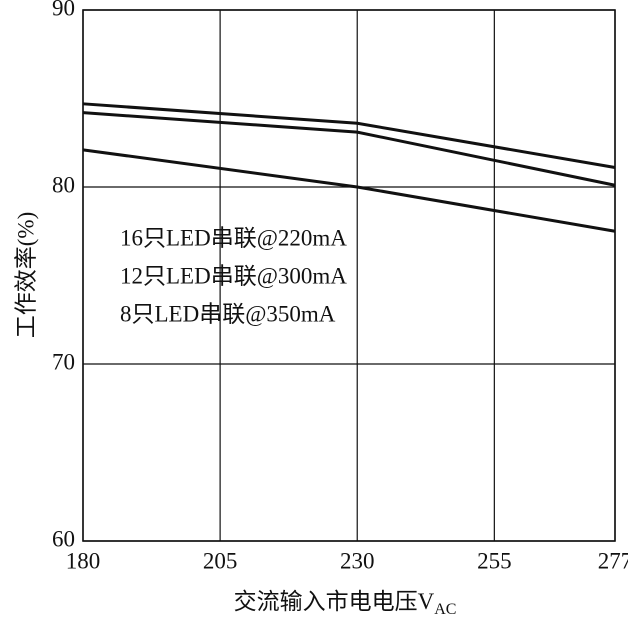 This screenshot has width=628, height=622. Describe the element at coordinates (63, 184) in the screenshot. I see `y-tick-label: 80` at that location.